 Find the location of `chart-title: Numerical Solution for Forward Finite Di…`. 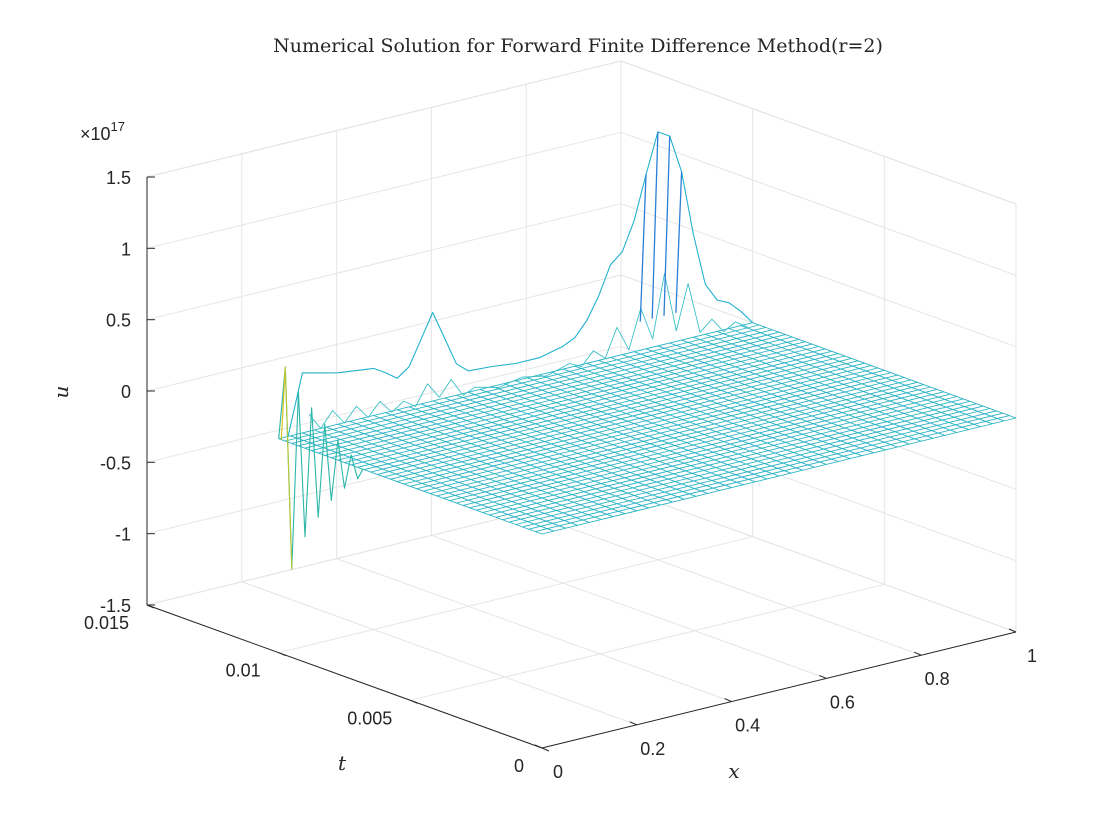

chart-title: Numerical Solution for Forward Finite Di… is located at coordinates (578, 46).